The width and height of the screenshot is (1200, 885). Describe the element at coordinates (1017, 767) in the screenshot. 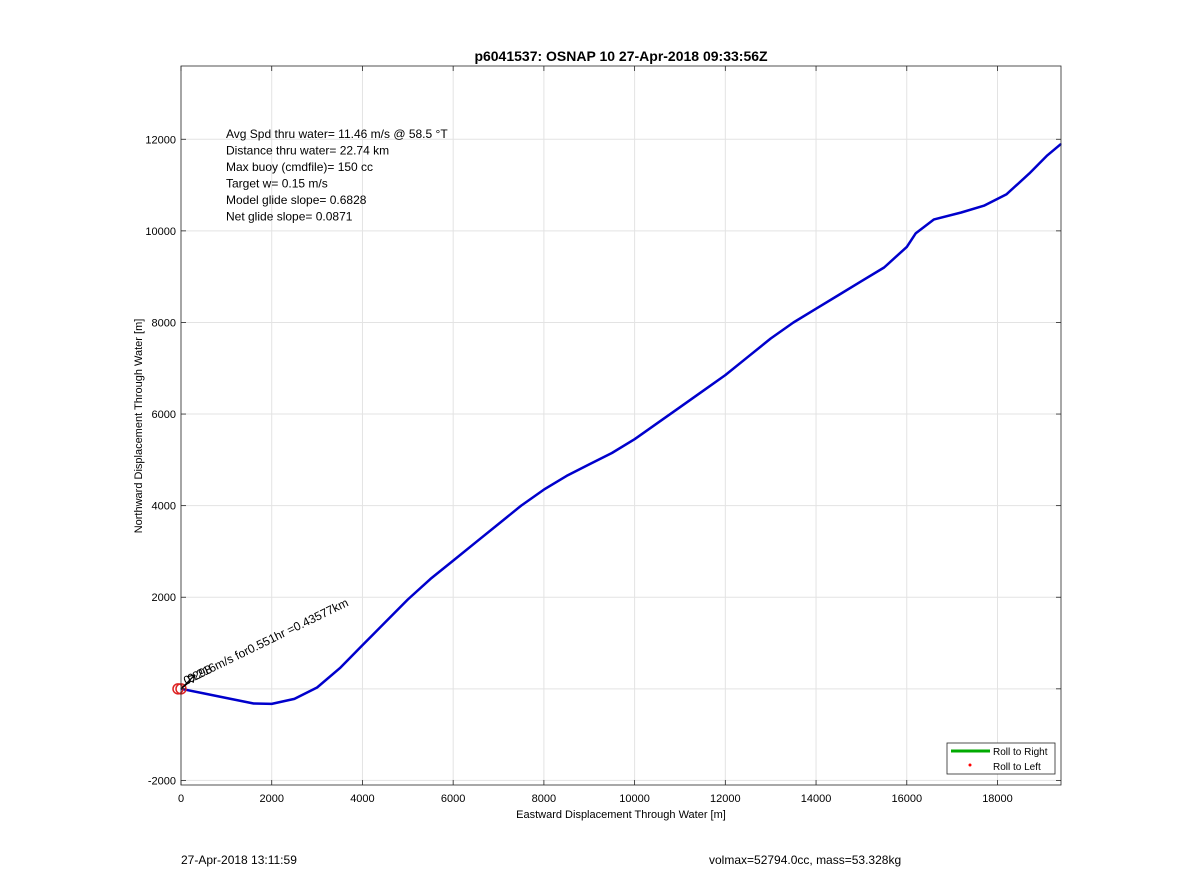

I see `legend-label-roll-left: Roll to Left` at that location.